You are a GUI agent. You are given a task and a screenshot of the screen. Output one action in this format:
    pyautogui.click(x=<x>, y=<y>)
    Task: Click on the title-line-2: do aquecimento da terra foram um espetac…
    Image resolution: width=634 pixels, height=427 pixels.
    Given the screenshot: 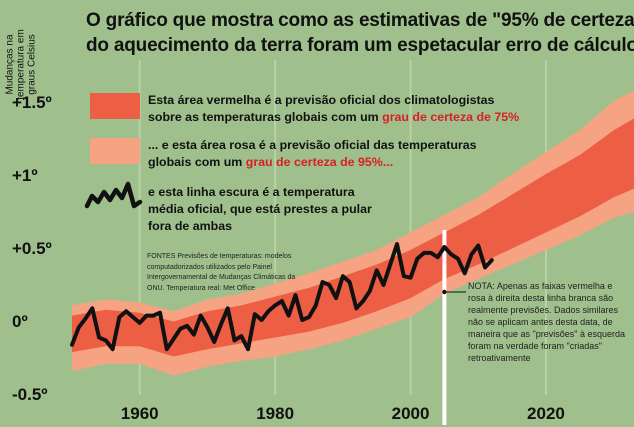 What is the action you would take?
    pyautogui.click(x=360, y=45)
    